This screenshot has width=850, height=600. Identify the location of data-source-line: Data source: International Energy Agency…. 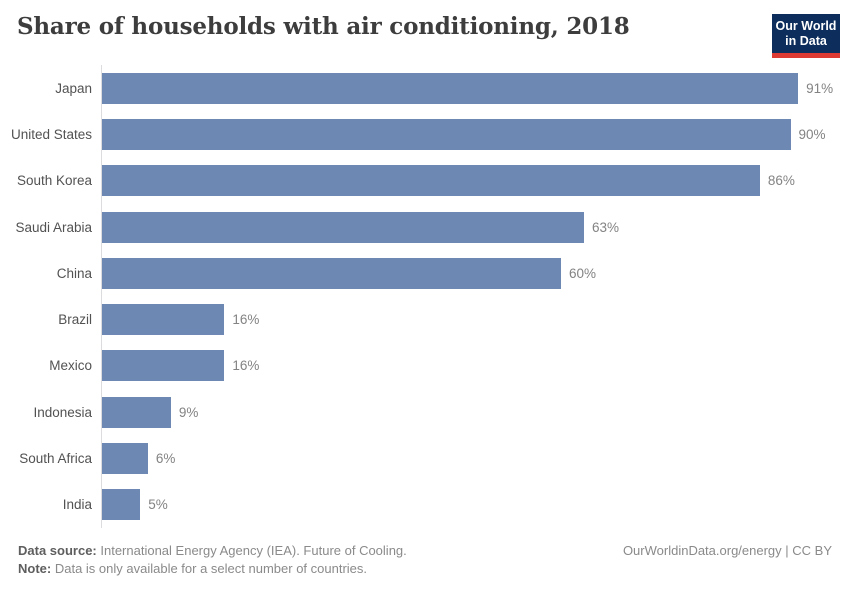
(212, 551).